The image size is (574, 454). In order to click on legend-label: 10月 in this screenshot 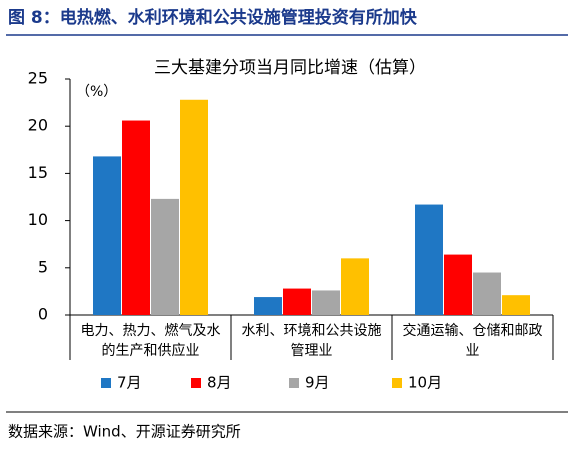, I will do `click(425, 383)`.